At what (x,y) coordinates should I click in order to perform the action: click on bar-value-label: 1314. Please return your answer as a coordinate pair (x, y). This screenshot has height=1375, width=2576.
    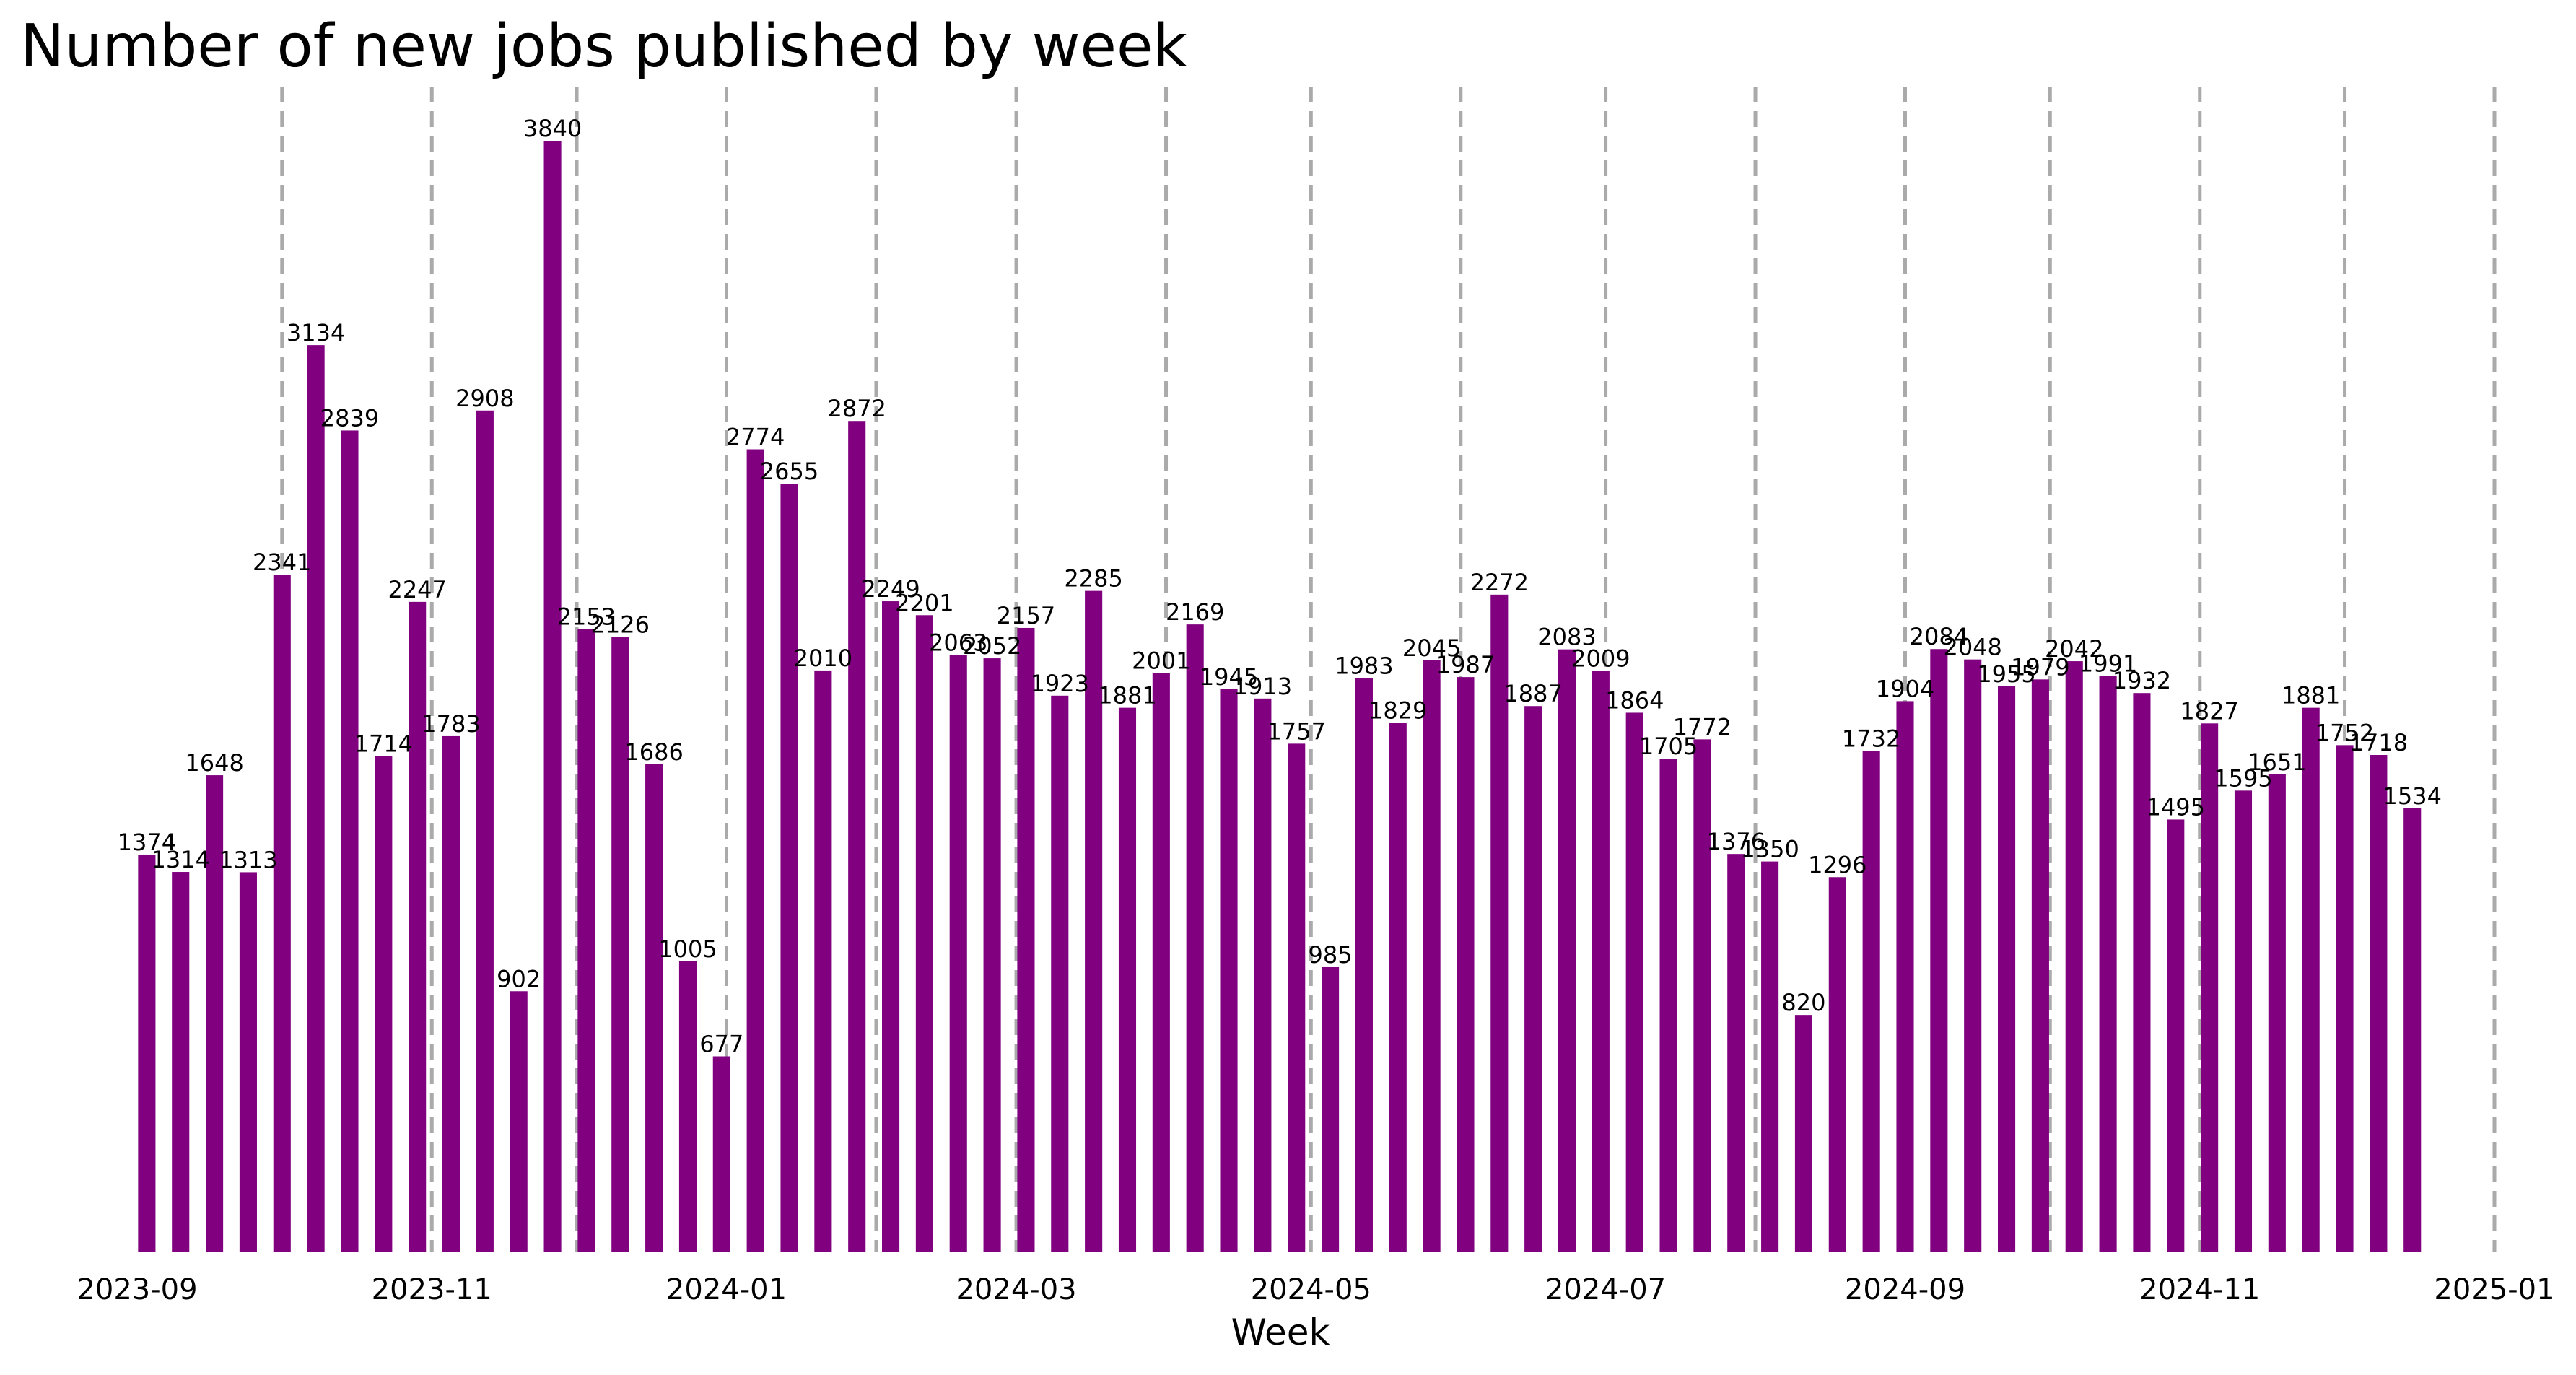
    Looking at the image, I should click on (181, 859).